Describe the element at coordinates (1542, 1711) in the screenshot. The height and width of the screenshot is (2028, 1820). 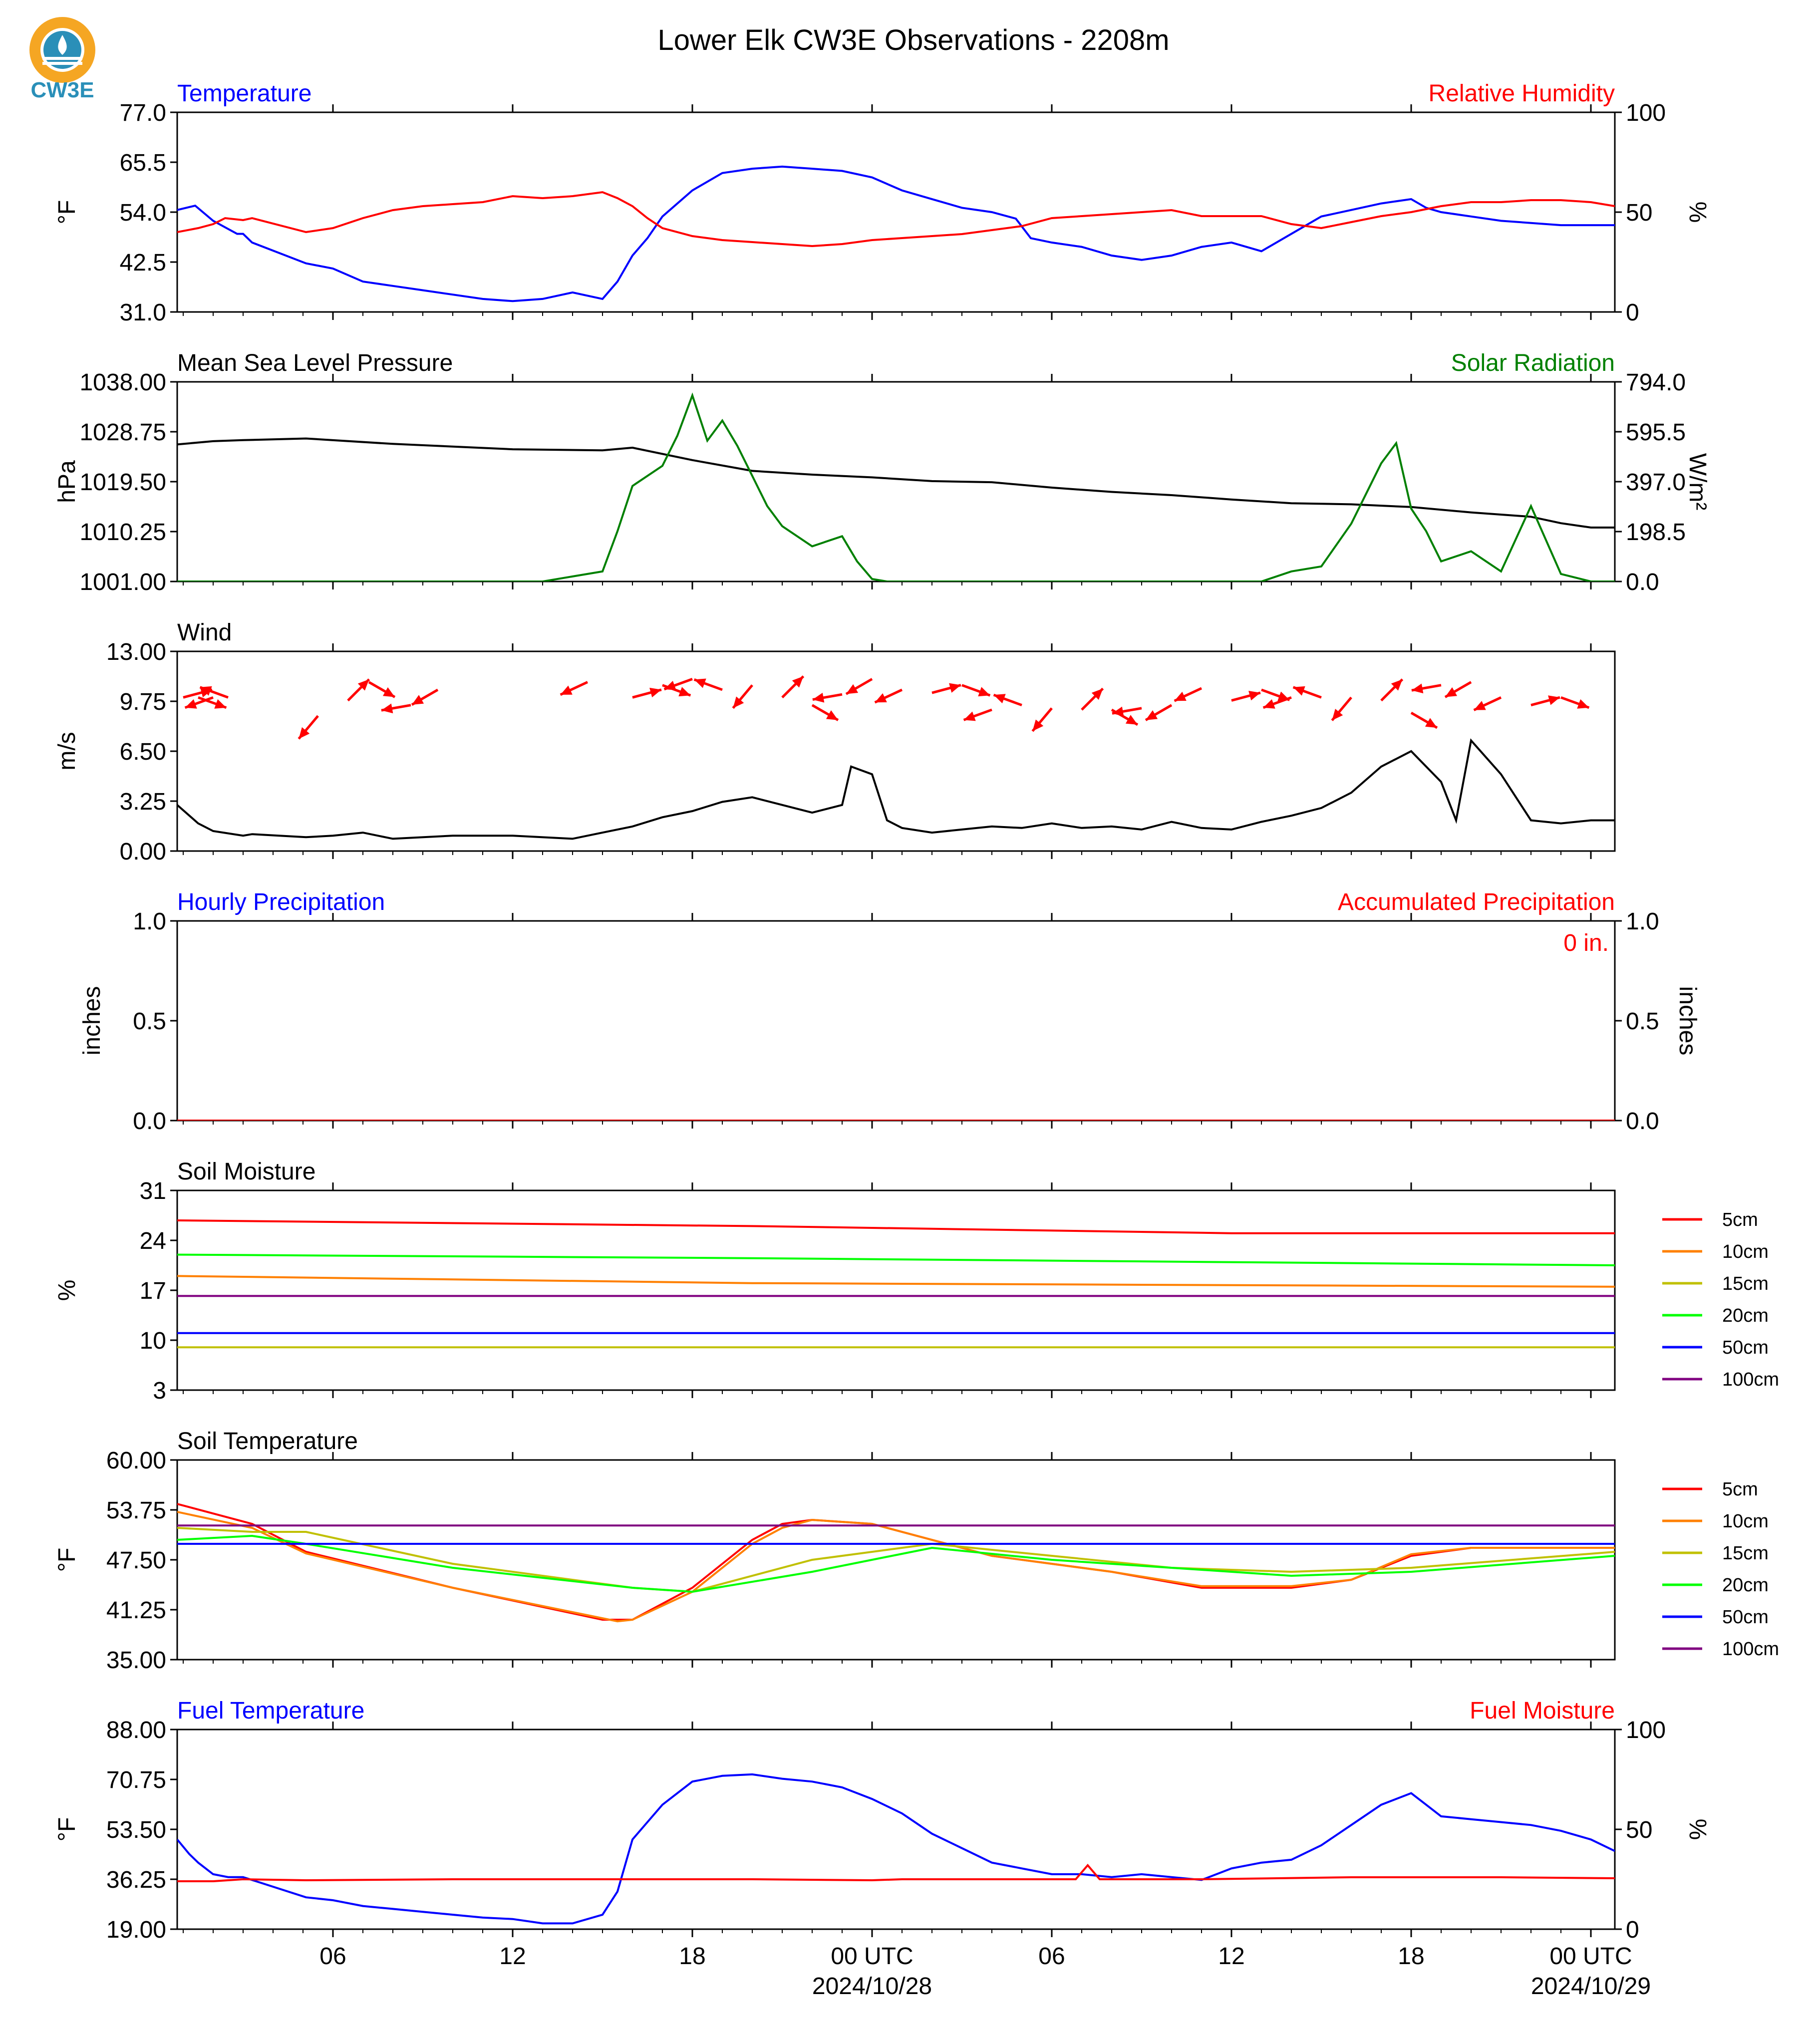
I see `panel-title-right: Fuel Moisture` at that location.